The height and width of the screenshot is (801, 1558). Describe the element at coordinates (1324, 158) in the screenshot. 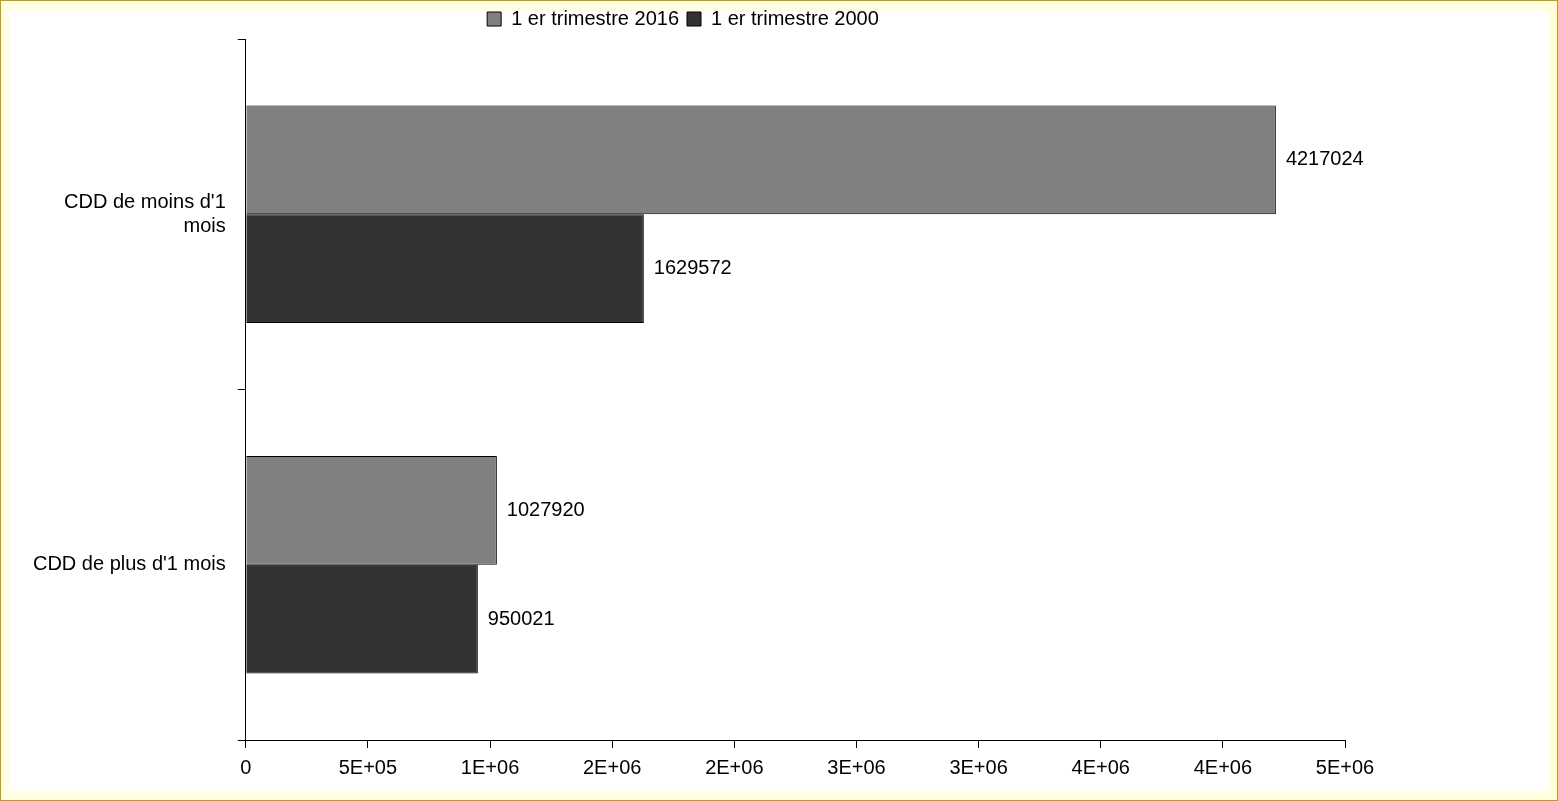

I see `data-label: 4217024` at that location.